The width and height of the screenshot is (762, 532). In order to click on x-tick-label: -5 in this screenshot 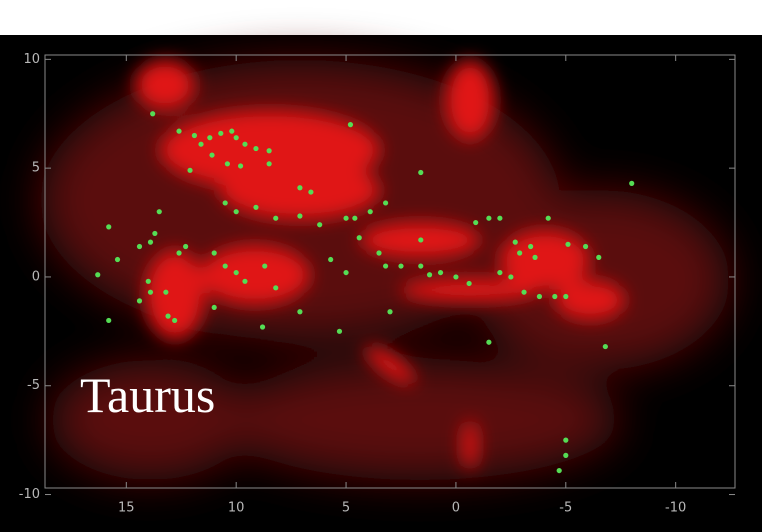, I will do `click(565, 508)`.